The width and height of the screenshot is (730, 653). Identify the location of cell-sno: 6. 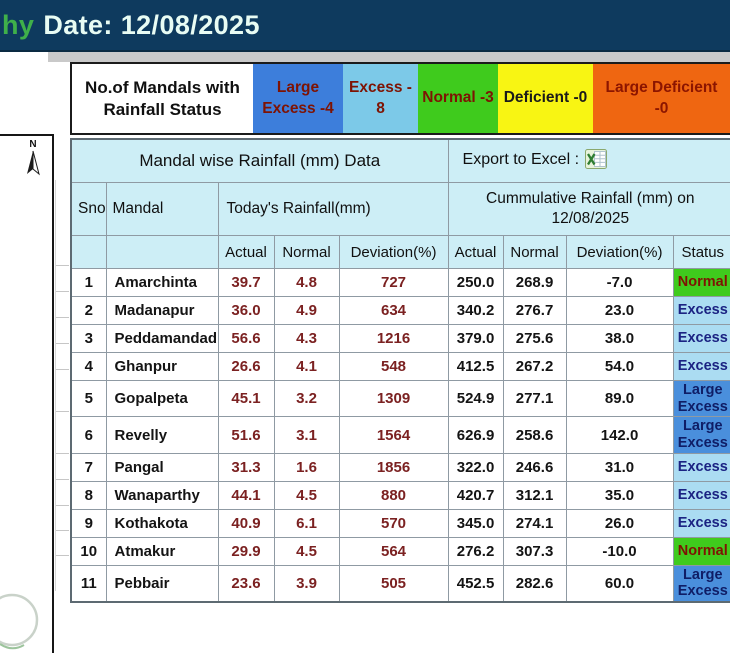
(88, 435).